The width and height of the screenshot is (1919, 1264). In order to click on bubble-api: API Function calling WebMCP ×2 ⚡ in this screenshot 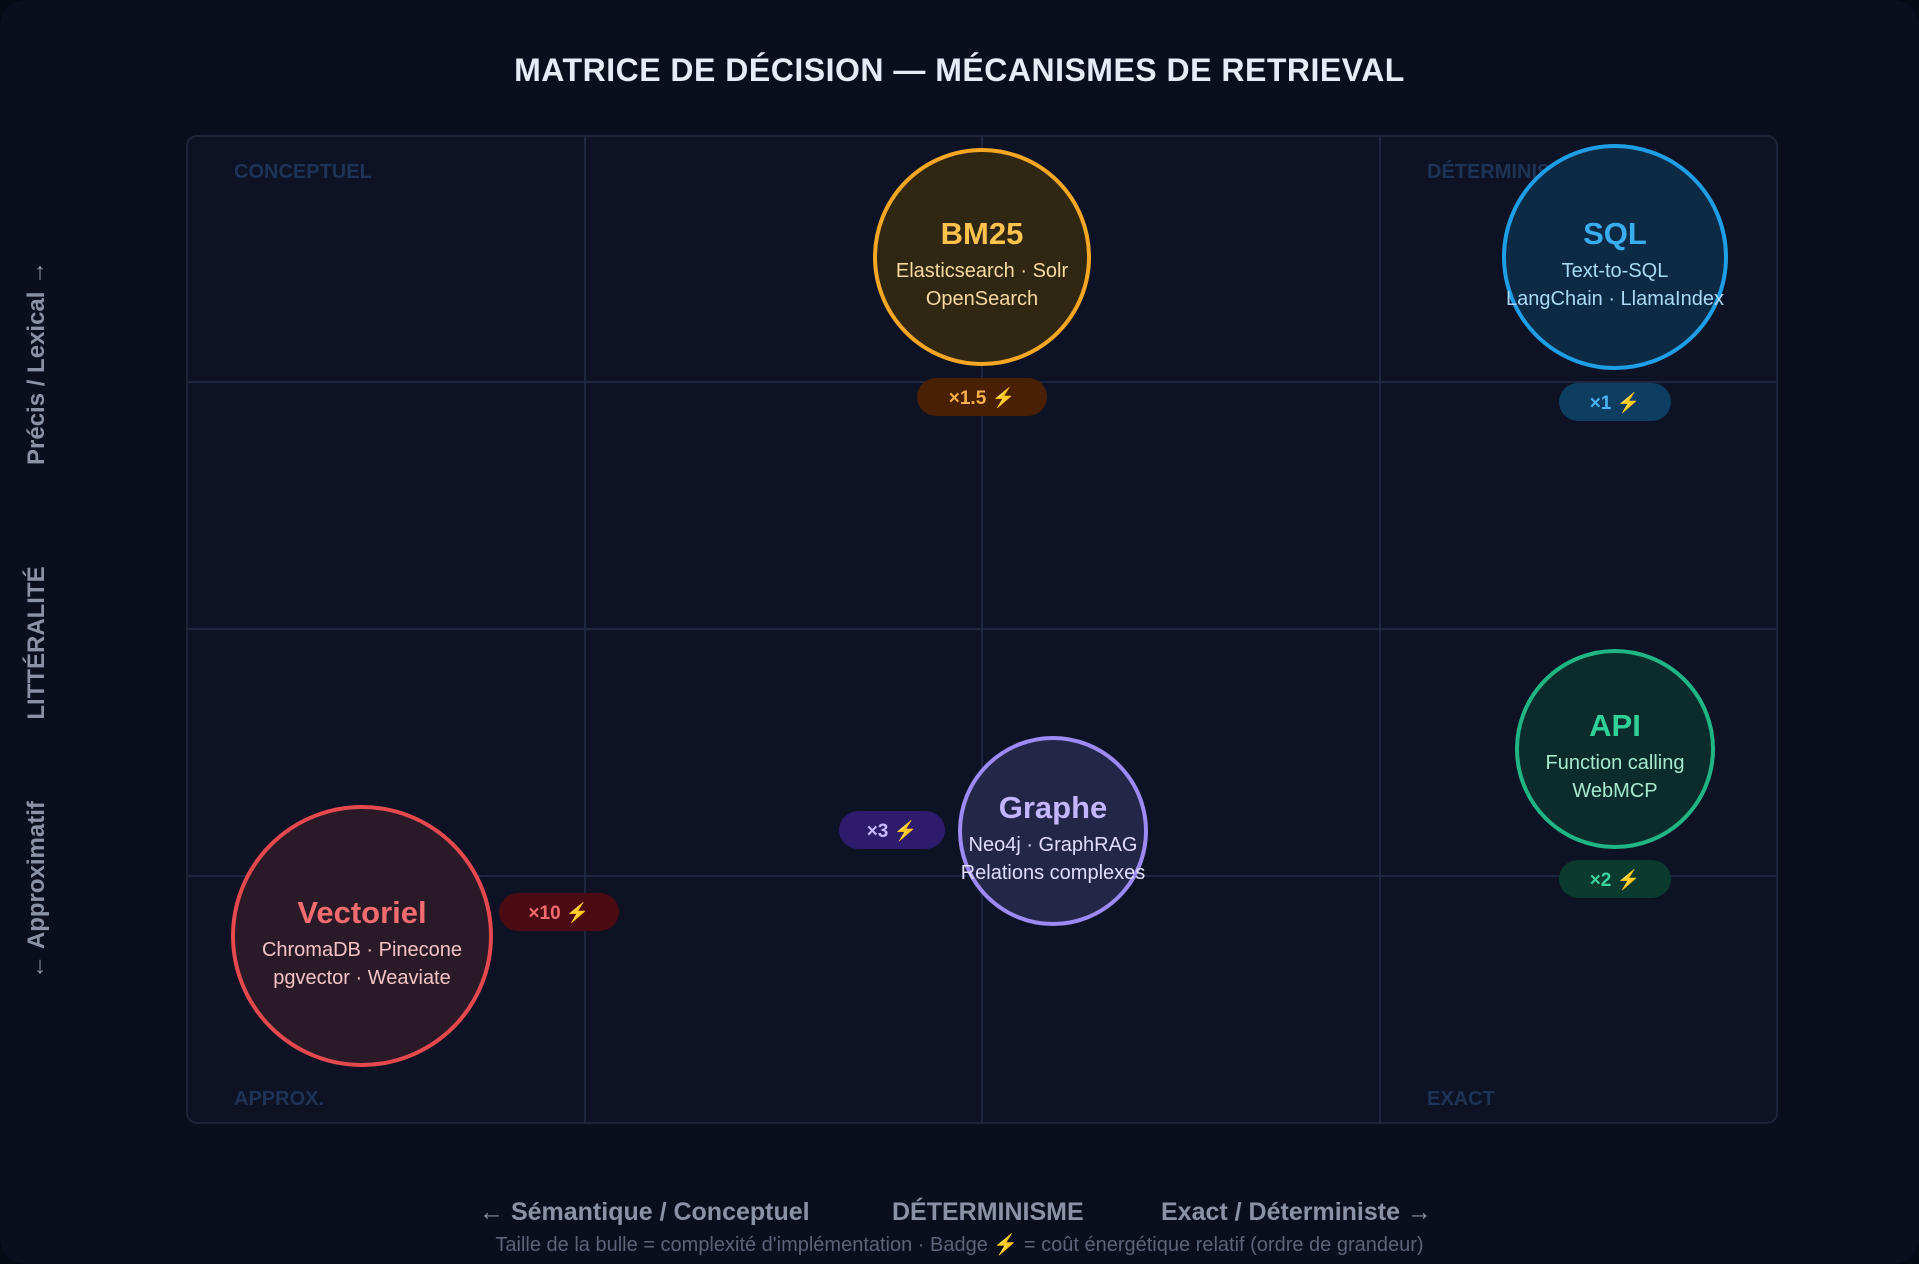, I will do `click(1615, 773)`.